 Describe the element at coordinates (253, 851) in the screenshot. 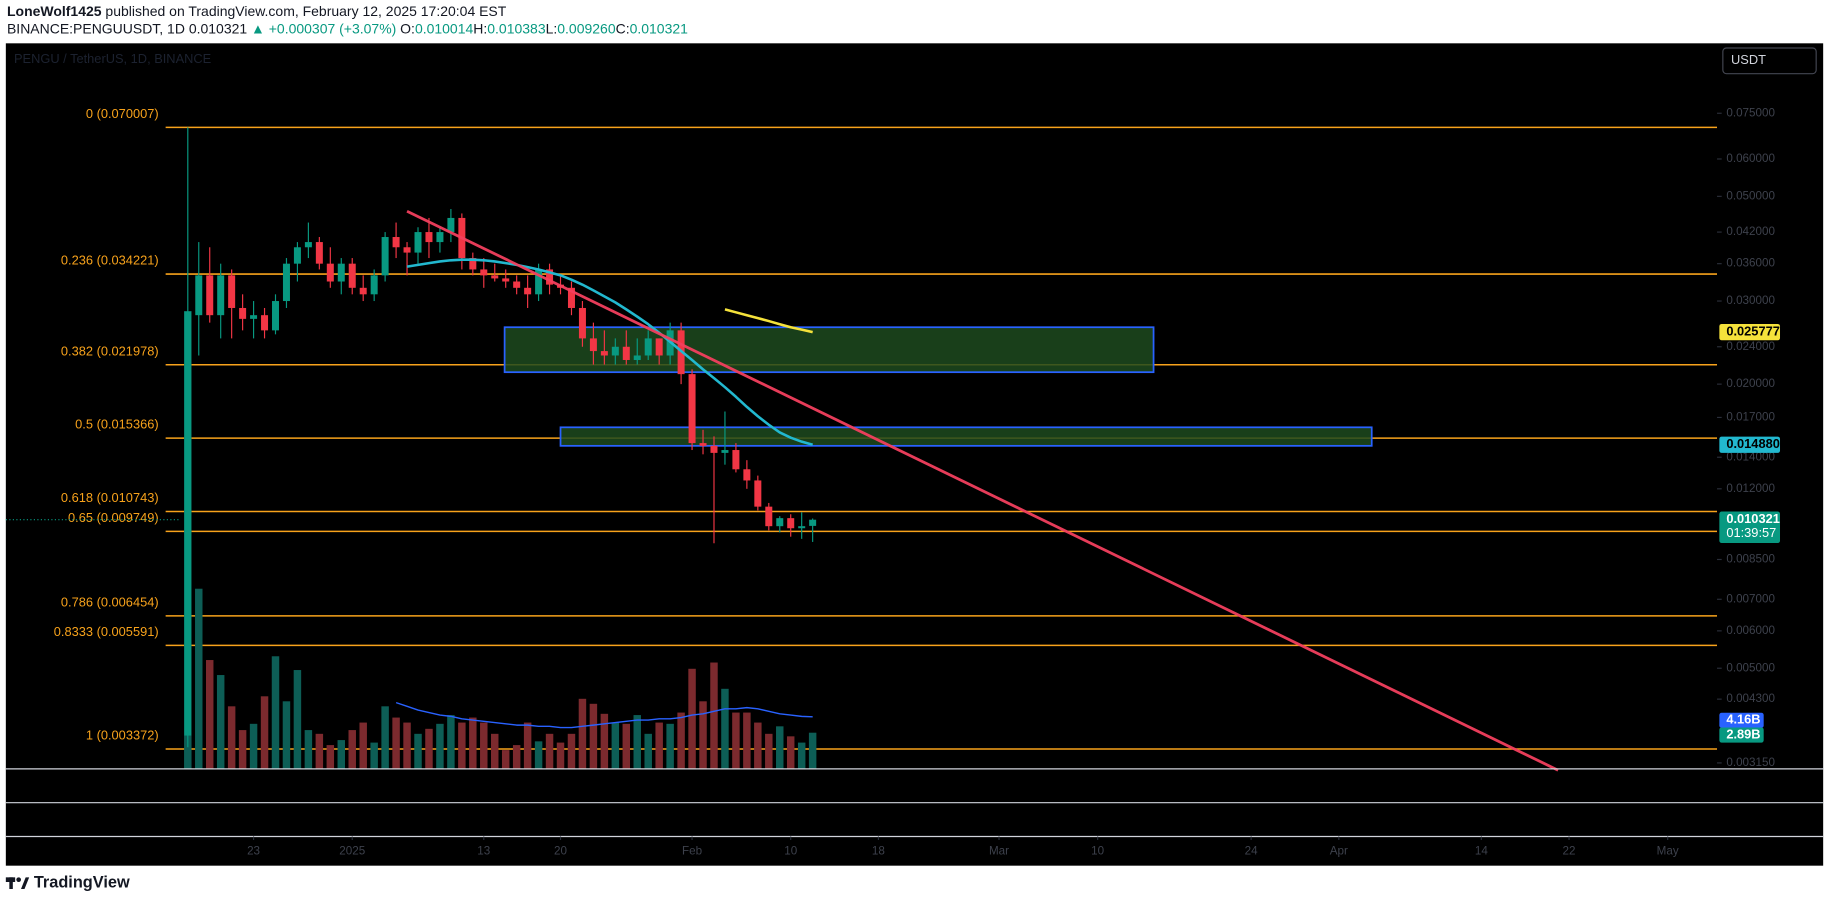

I see `x-tick-label: 23` at that location.